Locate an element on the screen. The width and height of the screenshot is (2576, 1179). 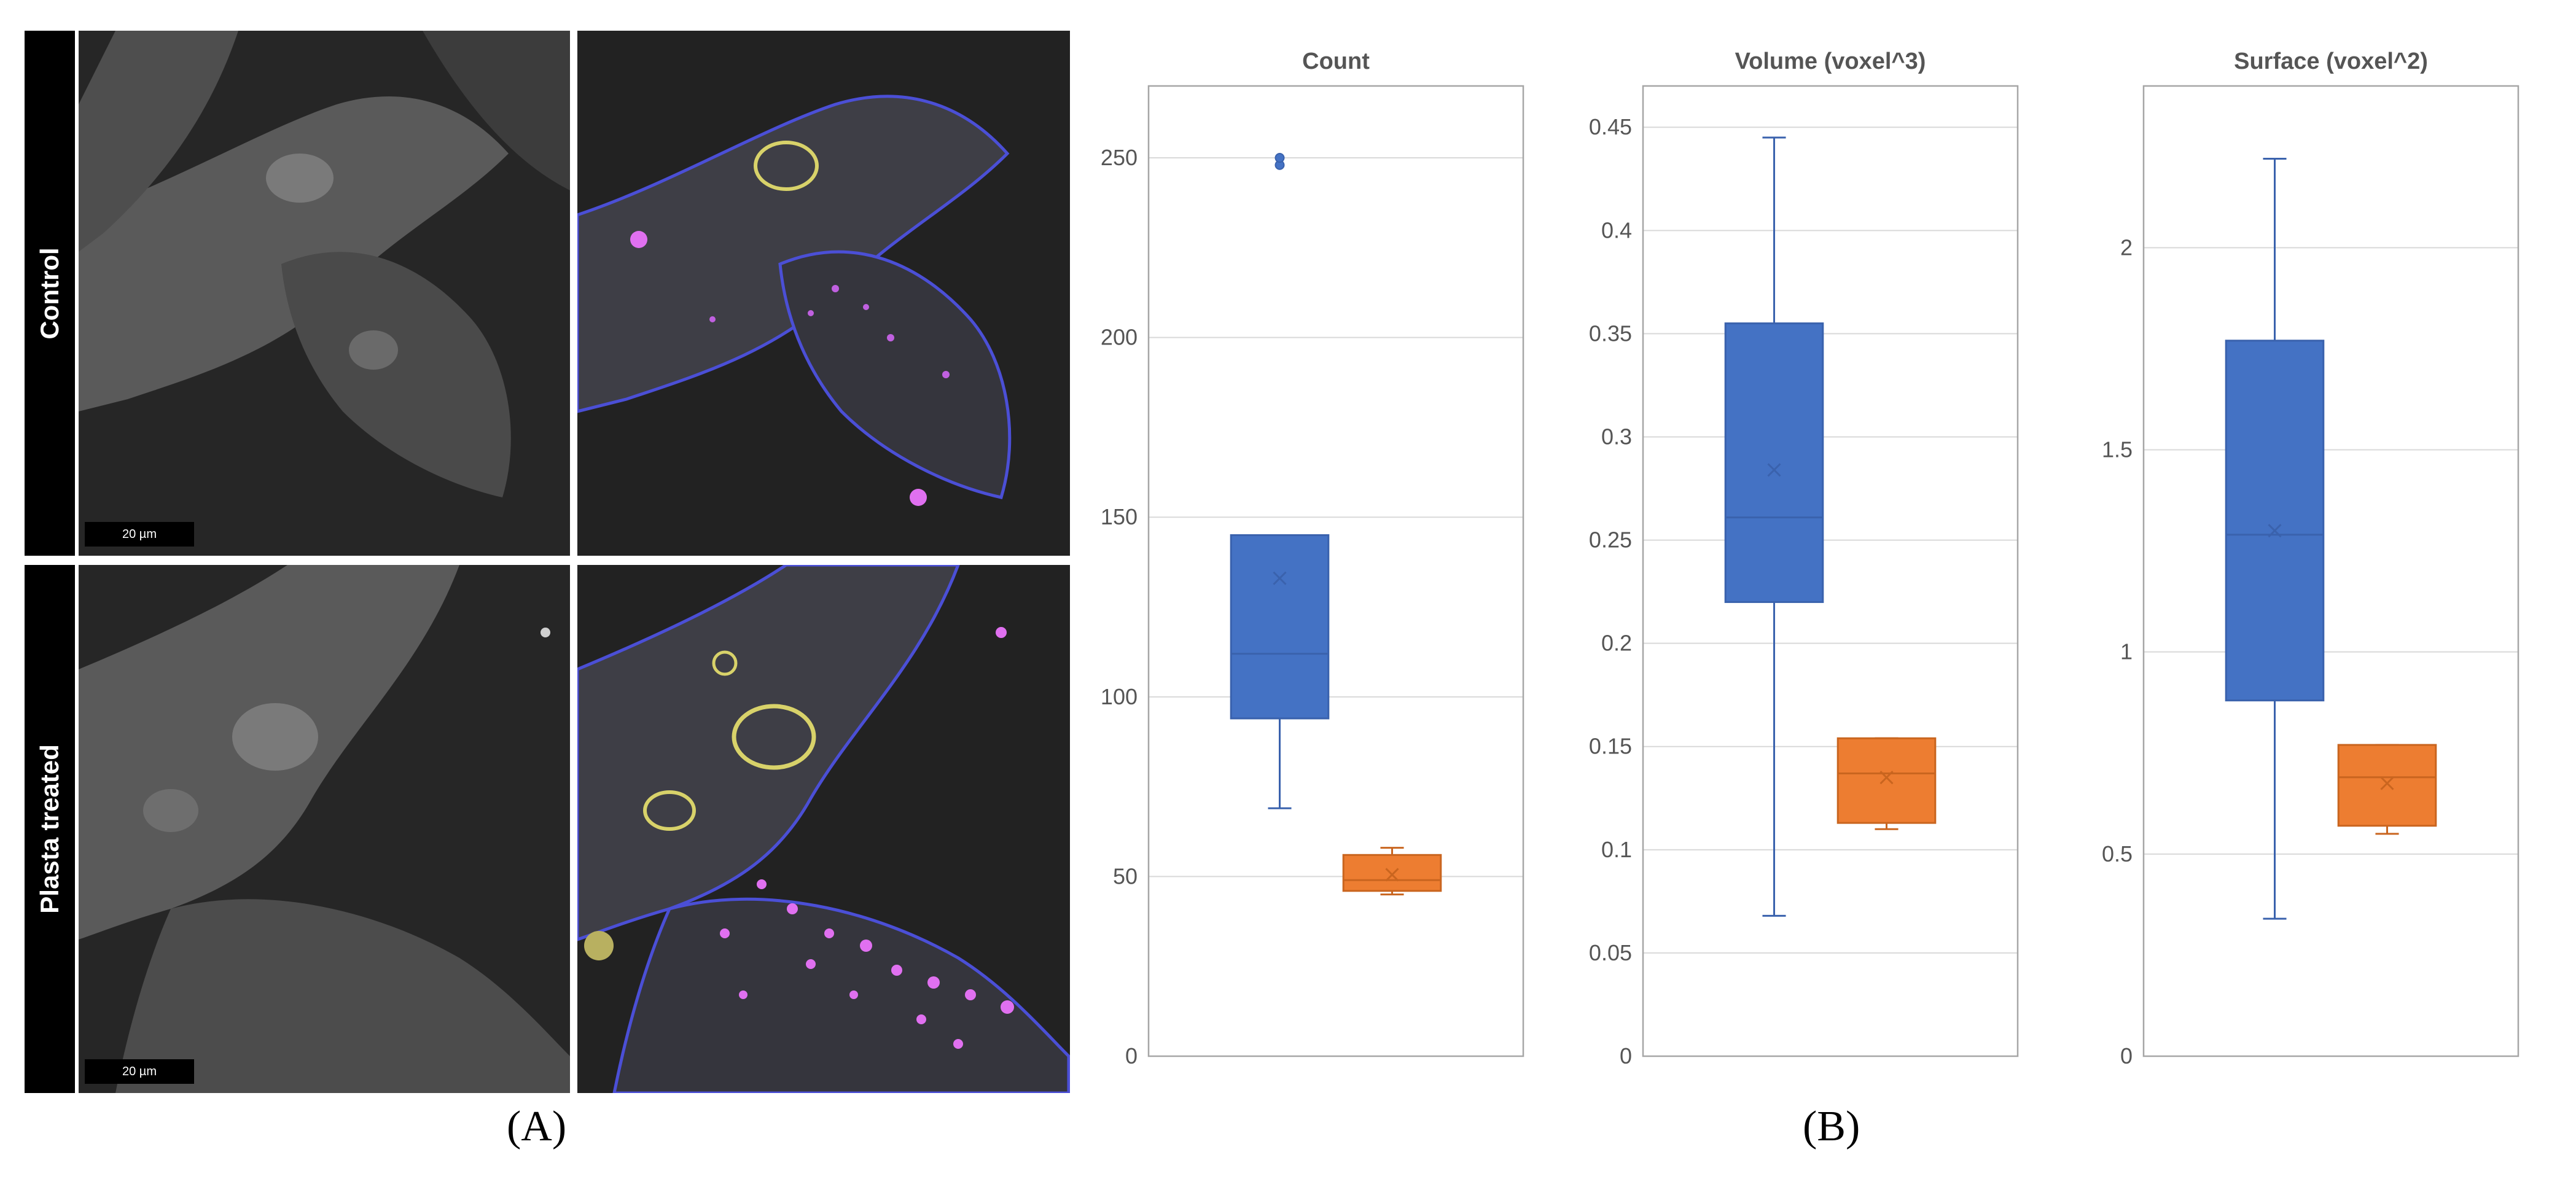
y-tick-label-count-5: 250 is located at coordinates (1119, 157).